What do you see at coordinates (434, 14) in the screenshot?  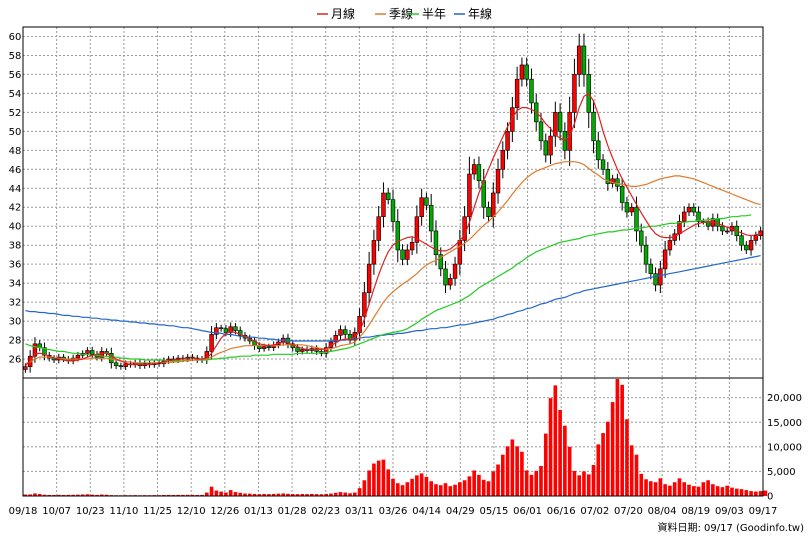 I see `legend-label-ma-half: 半年` at bounding box center [434, 14].